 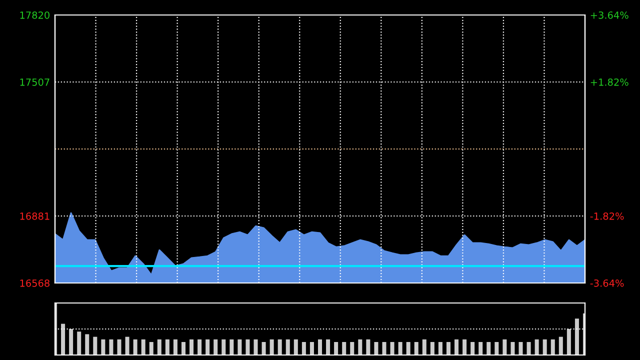 What do you see at coordinates (35, 82) in the screenshot?
I see `y-tick-label: 17507` at bounding box center [35, 82].